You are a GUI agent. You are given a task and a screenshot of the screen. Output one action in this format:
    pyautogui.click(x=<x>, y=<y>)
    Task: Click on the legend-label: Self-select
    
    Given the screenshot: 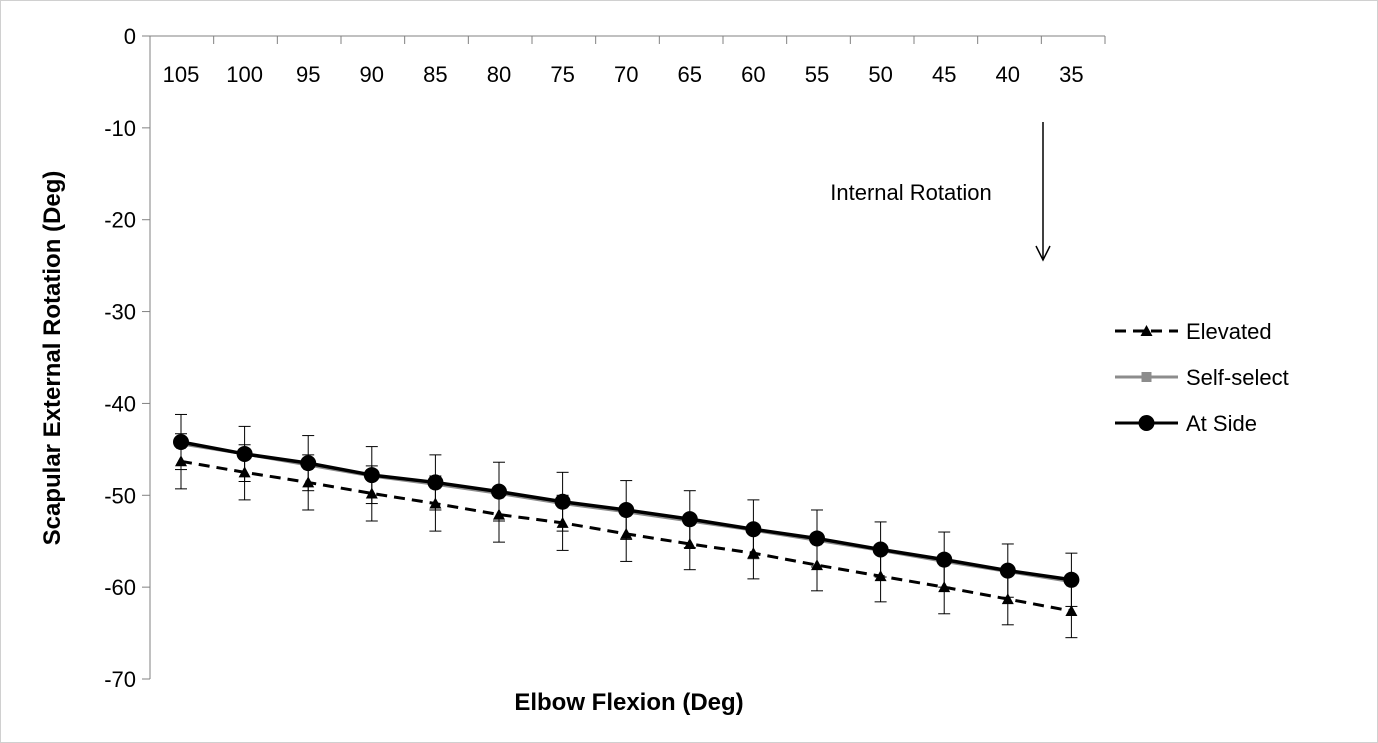 What is the action you would take?
    pyautogui.click(x=1237, y=377)
    